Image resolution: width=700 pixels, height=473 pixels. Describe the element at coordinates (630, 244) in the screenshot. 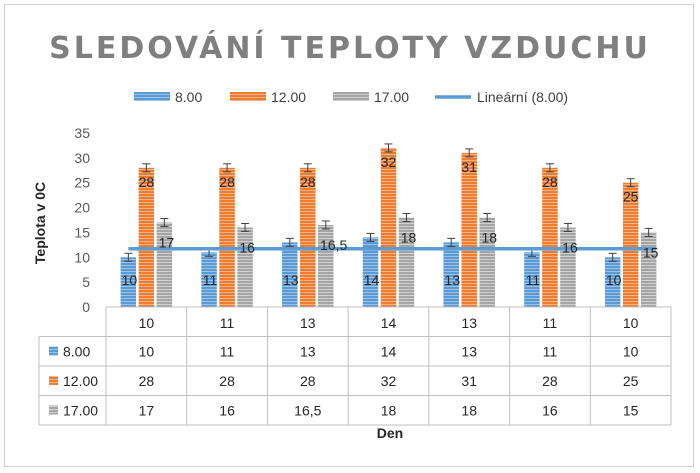

I see `bar-12.00-6` at that location.